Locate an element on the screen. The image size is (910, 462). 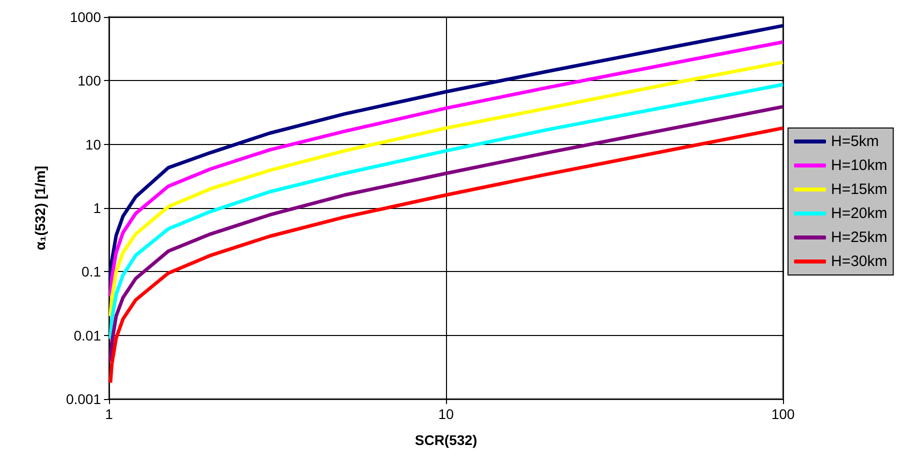
x-tick-label: 10 is located at coordinates (446, 414).